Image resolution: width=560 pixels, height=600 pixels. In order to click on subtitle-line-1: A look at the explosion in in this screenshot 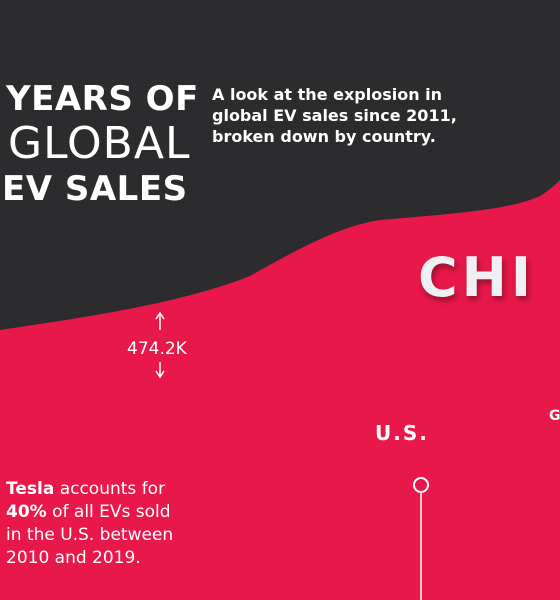, I will do `click(327, 94)`.